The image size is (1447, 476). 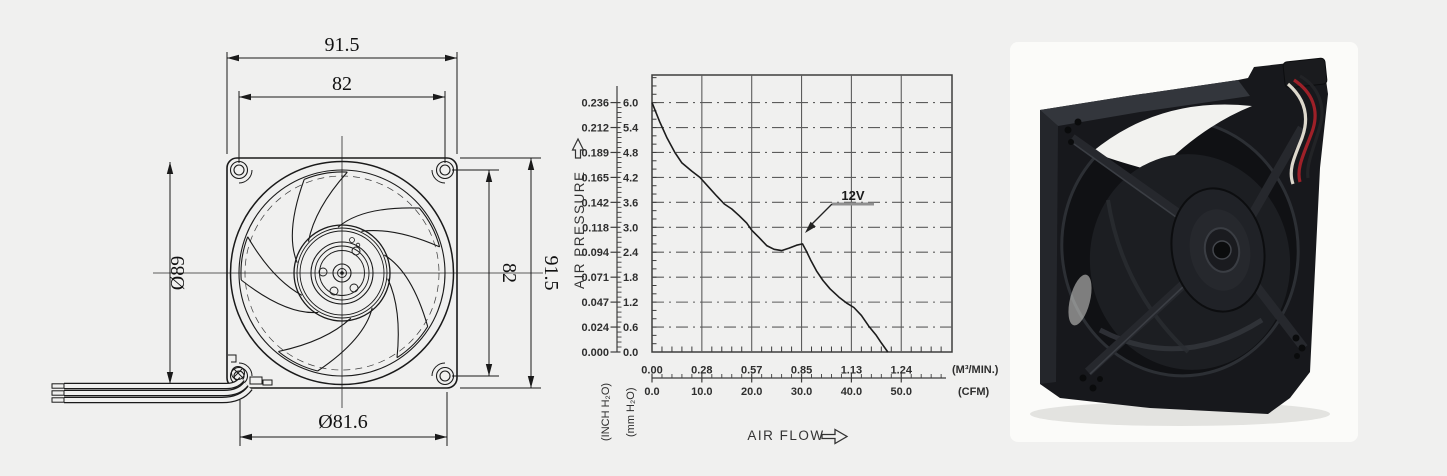 What do you see at coordinates (1145, 103) in the screenshot?
I see `frame-top-bevel` at bounding box center [1145, 103].